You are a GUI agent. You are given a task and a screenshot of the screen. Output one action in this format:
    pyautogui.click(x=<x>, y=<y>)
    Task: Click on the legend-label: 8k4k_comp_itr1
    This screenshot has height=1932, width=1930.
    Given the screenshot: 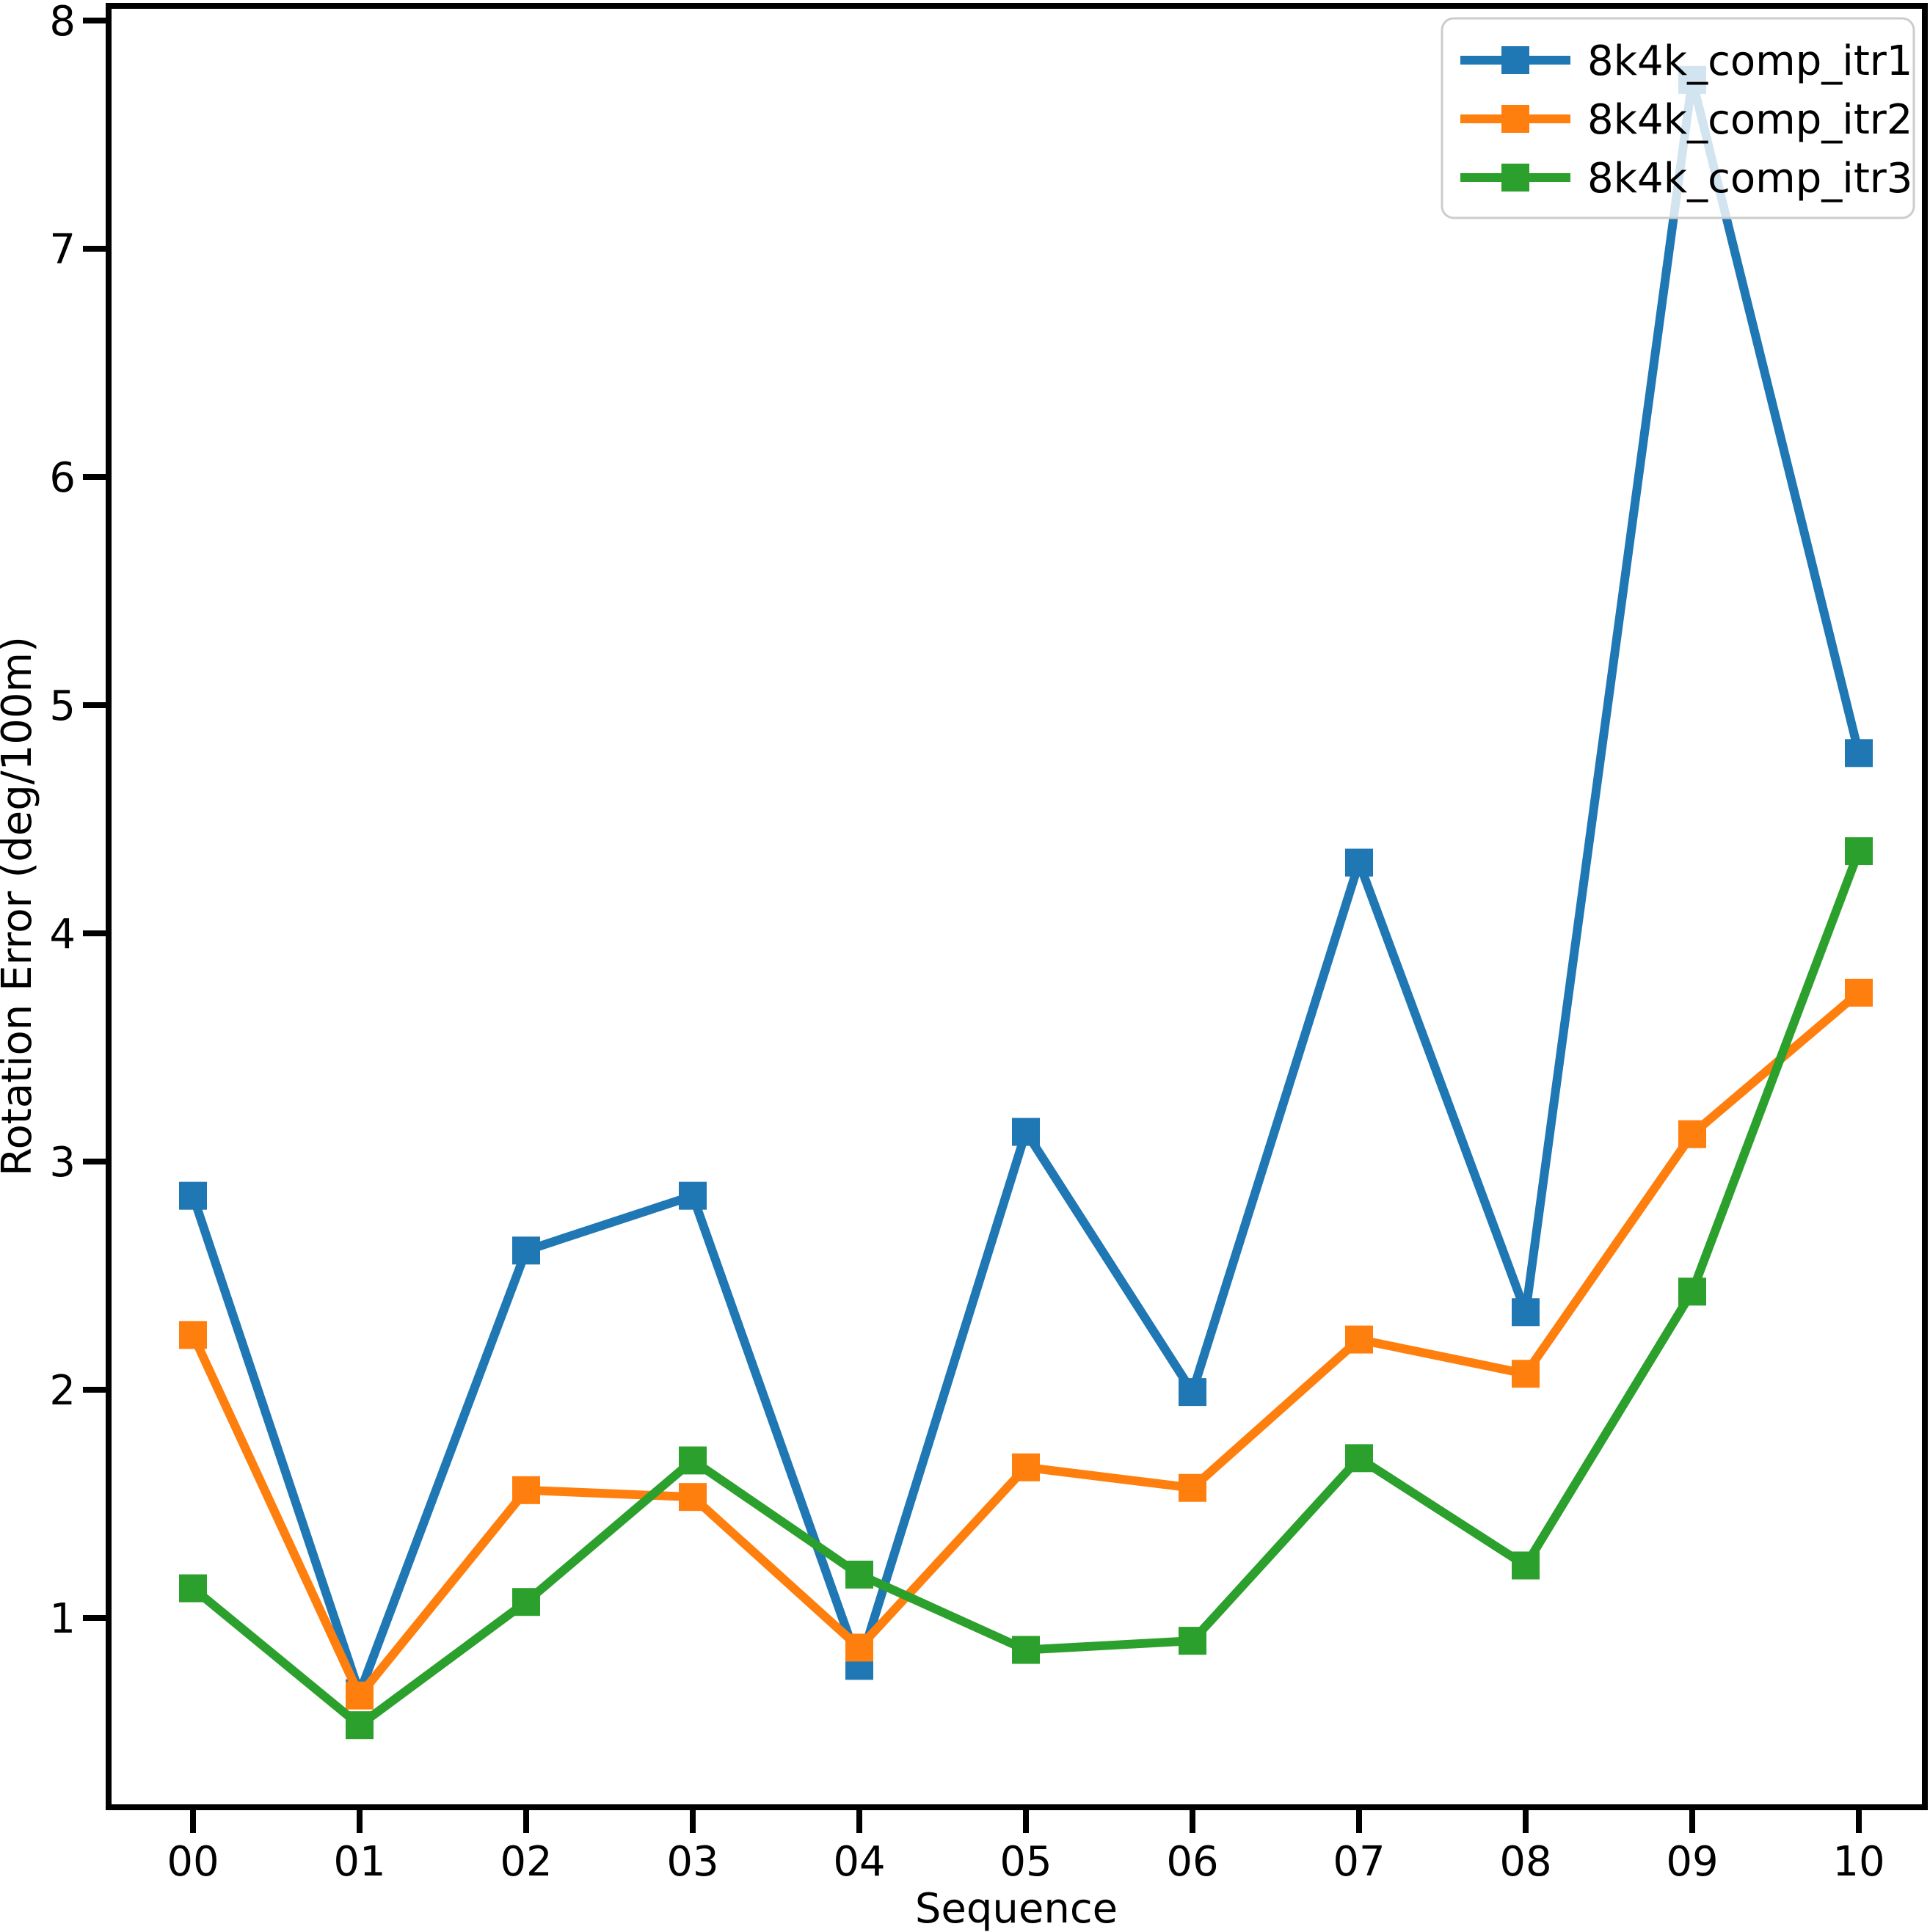 What is the action you would take?
    pyautogui.click(x=1749, y=61)
    